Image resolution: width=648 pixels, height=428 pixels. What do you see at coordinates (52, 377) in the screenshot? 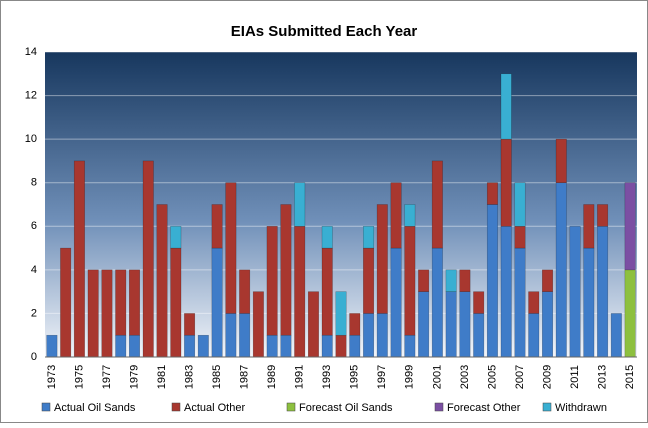
I see `x-tick-label: 1973` at bounding box center [52, 377].